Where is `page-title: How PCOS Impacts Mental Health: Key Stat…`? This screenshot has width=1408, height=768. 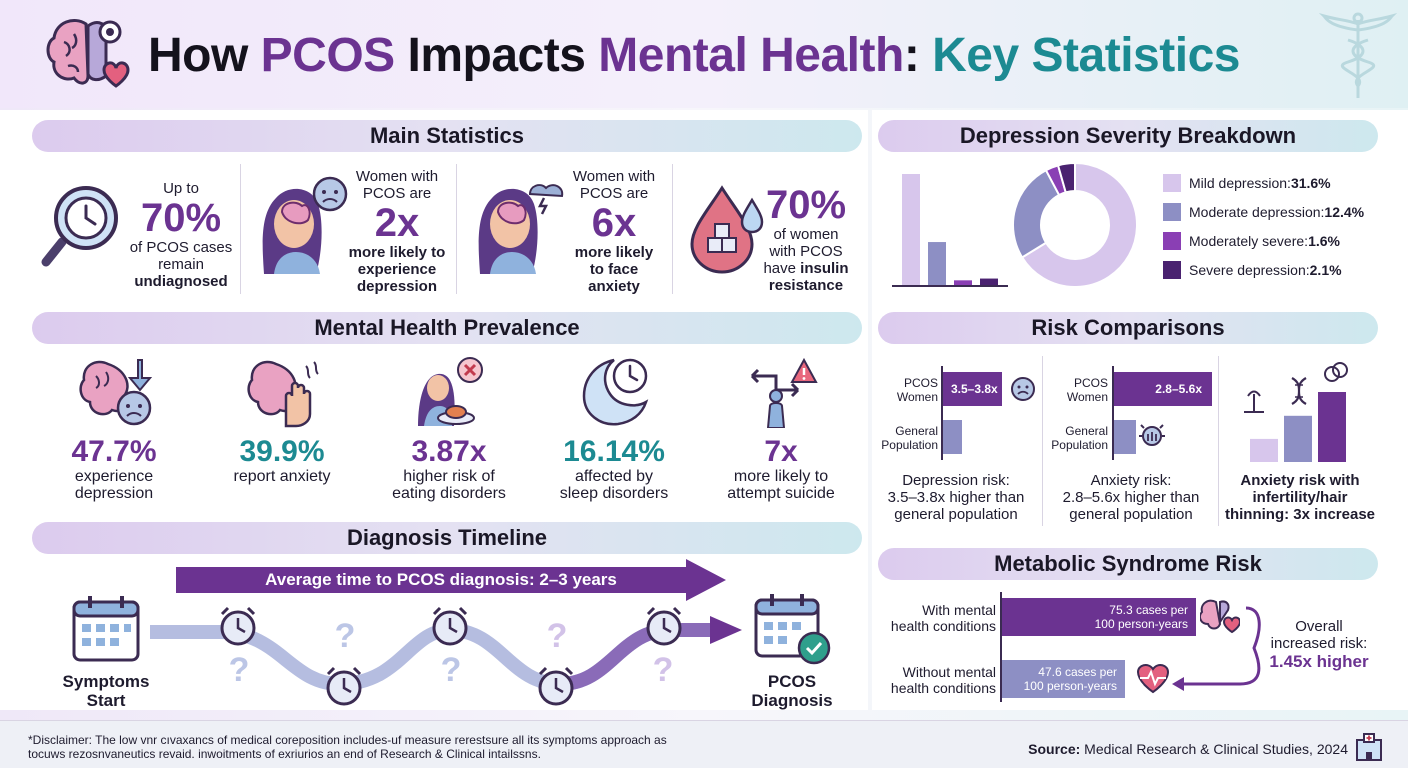
page-title: How PCOS Impacts Mental Health: Key Stat… is located at coordinates (694, 55).